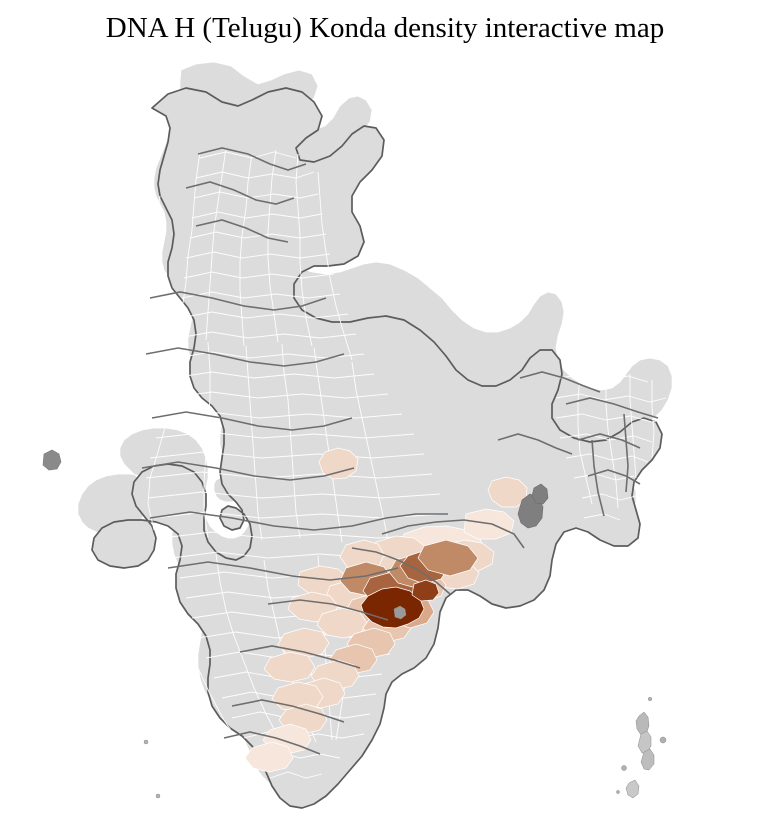 Image resolution: width=770 pixels, height=814 pixels. I want to click on region-coimbatore, so click(269, 757).